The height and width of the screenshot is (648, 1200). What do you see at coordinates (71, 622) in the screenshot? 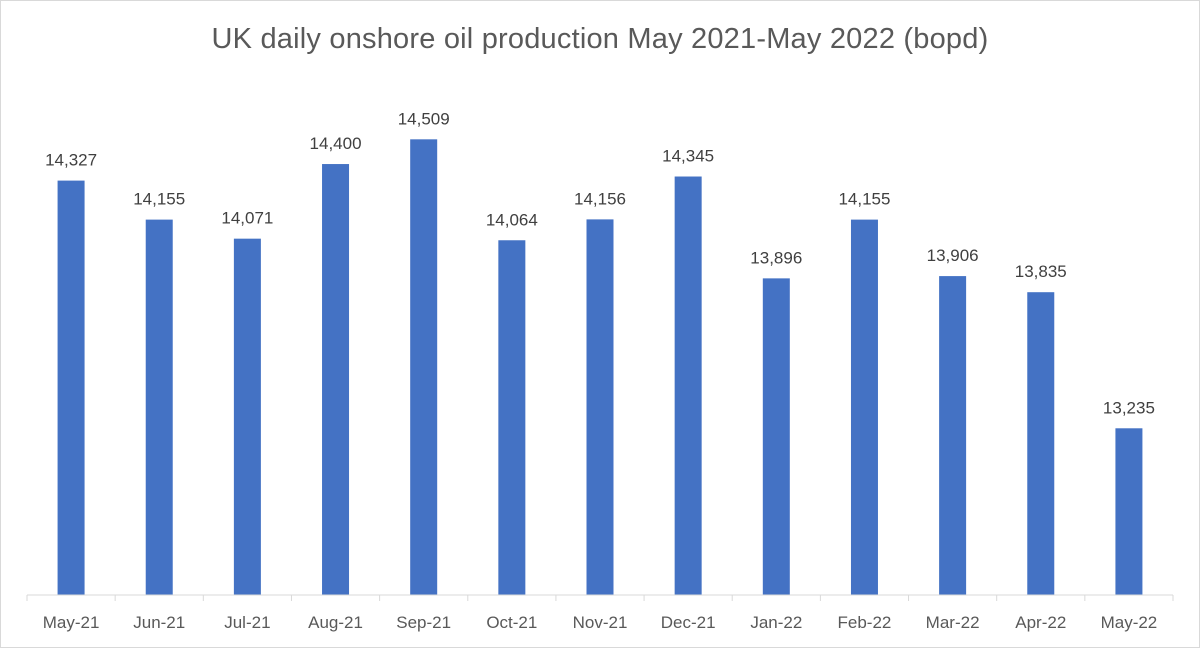
I see `x-tick-label-may-21: May-21` at bounding box center [71, 622].